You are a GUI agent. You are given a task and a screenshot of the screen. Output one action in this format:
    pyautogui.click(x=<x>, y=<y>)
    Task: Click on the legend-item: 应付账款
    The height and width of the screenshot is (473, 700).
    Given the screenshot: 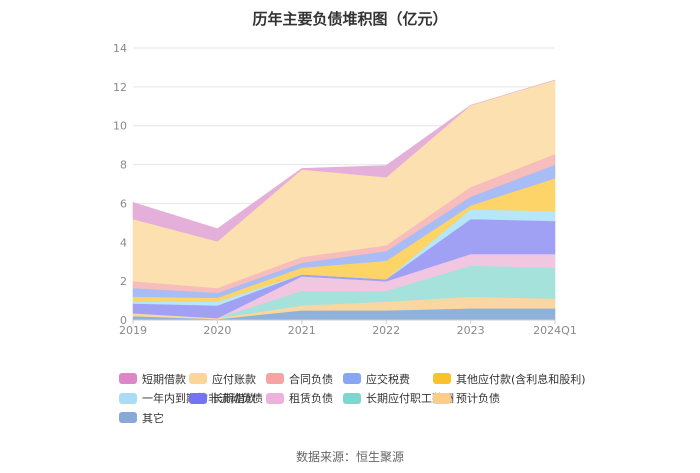 What is the action you would take?
    pyautogui.click(x=227, y=379)
    